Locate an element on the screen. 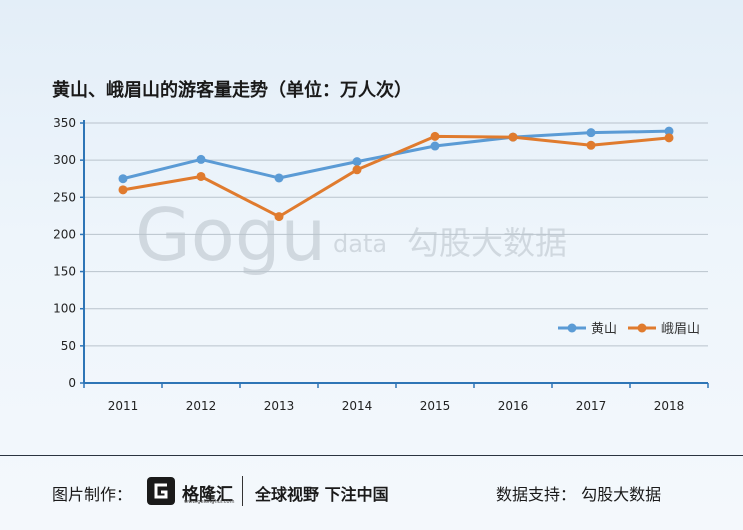 Image resolution: width=743 pixels, height=530 pixels. series-line-emeishan is located at coordinates (396, 176).